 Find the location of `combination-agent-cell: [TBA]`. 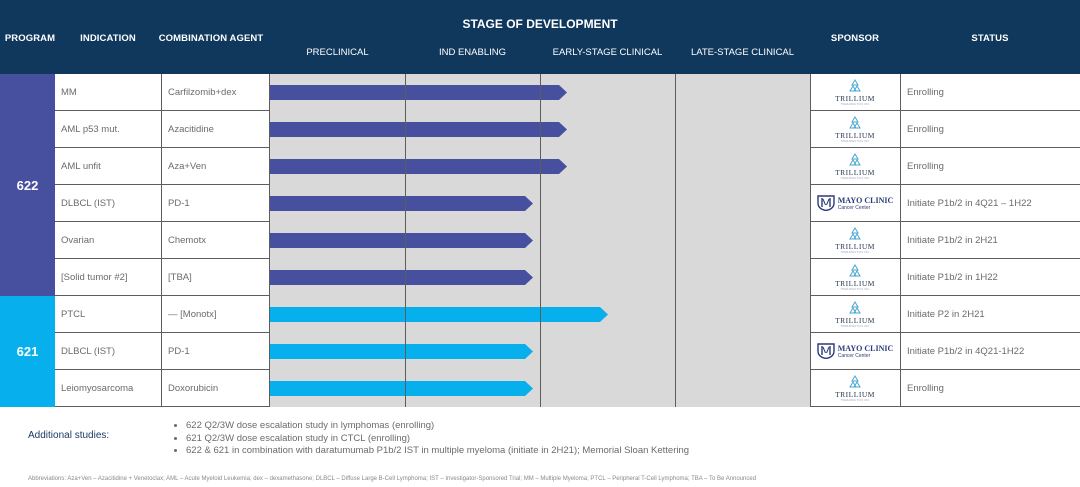

combination-agent-cell: [TBA] is located at coordinates (180, 277).